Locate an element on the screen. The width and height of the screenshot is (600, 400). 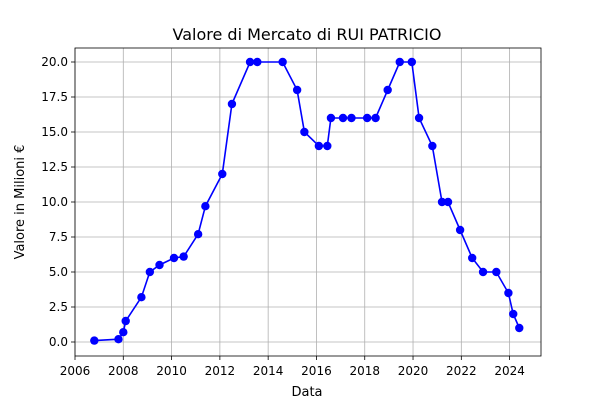
x-tick-label: 2014 is located at coordinates (268, 371).